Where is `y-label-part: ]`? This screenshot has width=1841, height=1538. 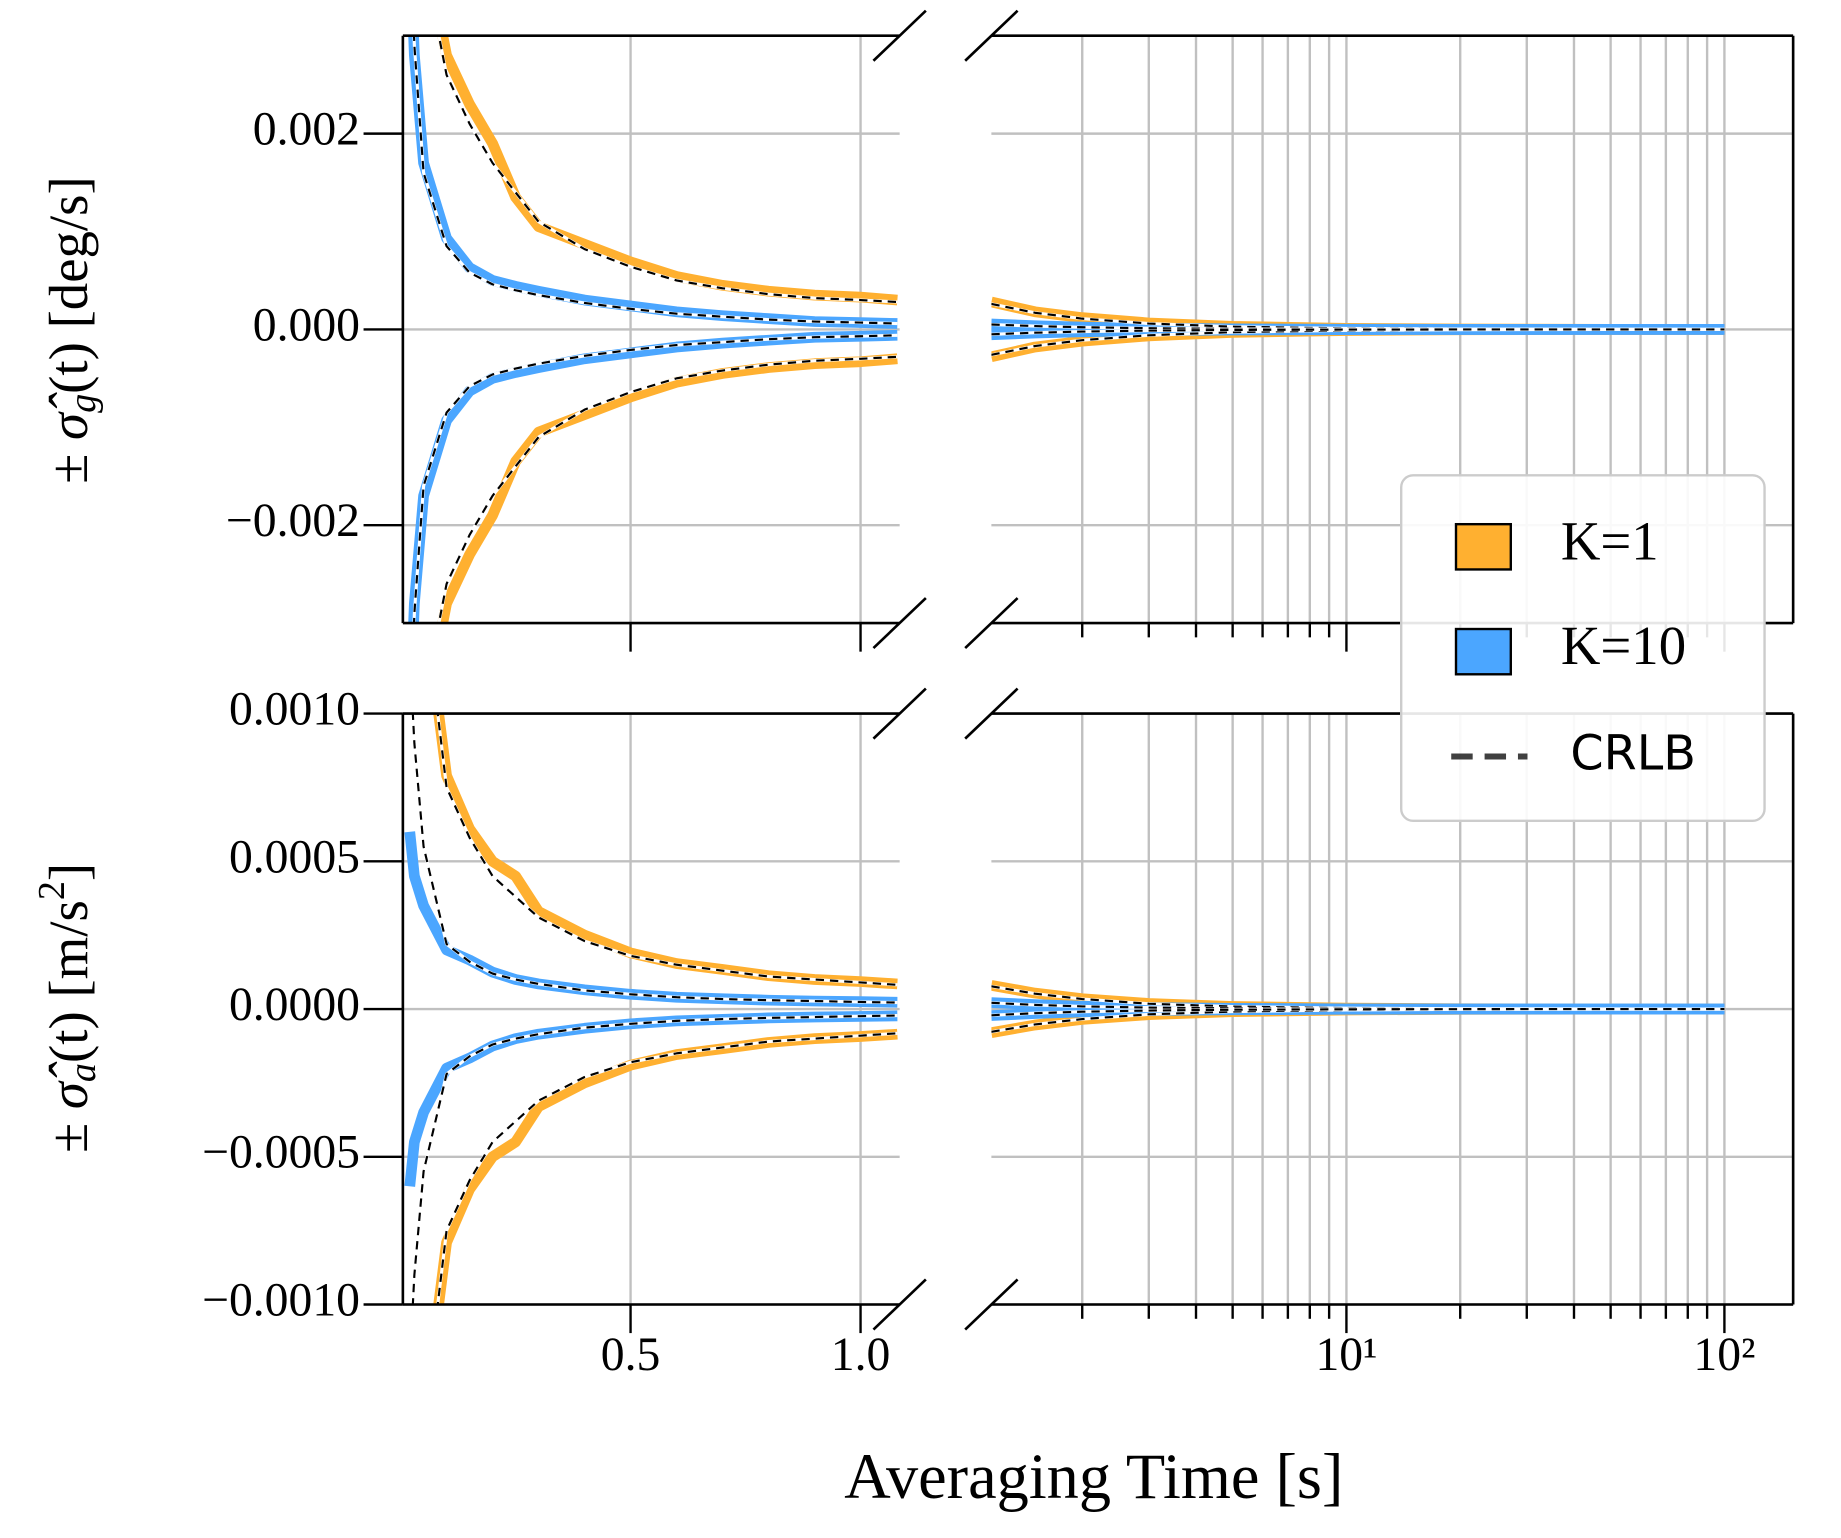 y-label-part: ] is located at coordinates (68, 872).